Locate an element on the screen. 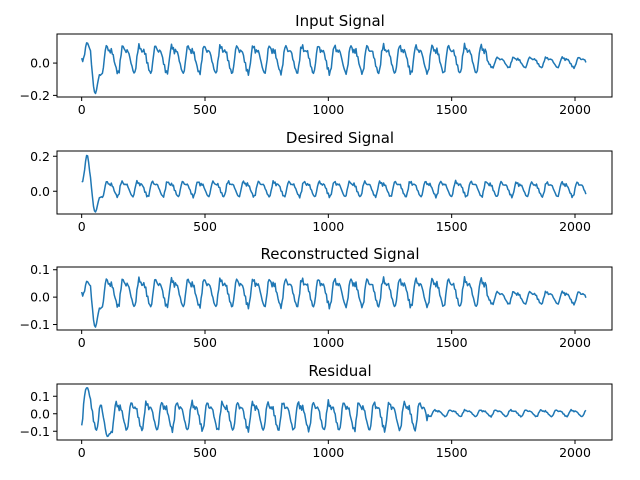 This screenshot has width=640, height=480. y-axis-ticks-reconstructed-signal: 0.1 0.0 −0.1 is located at coordinates (38, 297).